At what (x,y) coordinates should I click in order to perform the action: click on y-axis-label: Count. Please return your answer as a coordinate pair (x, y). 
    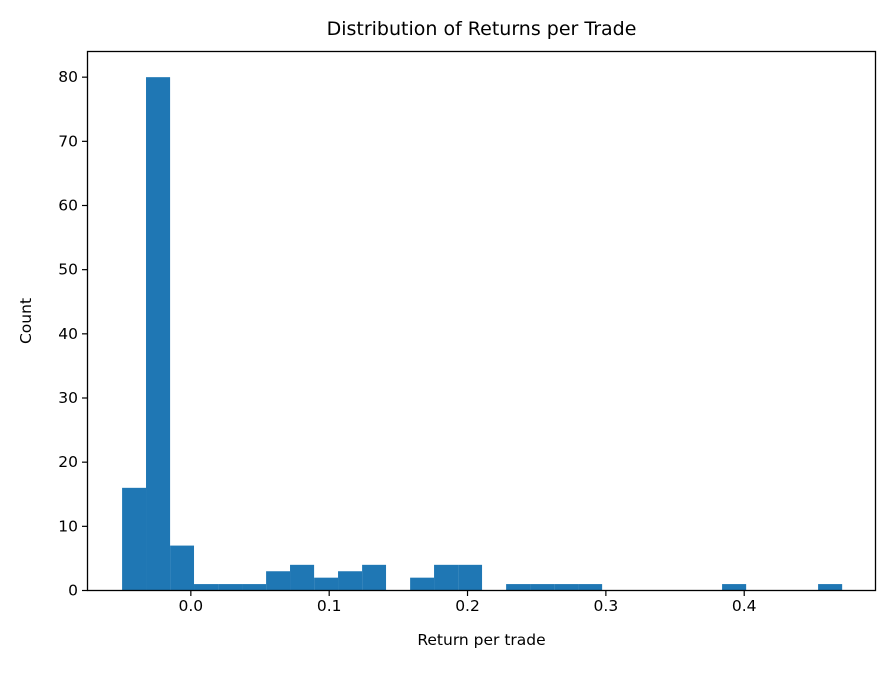
    Looking at the image, I should click on (26, 321).